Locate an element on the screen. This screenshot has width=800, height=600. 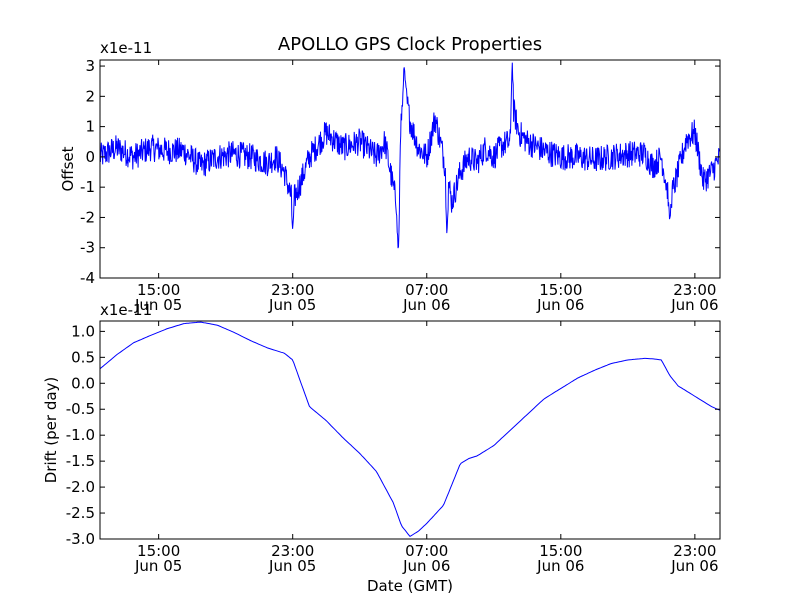
offset-x-tick-time: 07:00 is located at coordinates (426, 290).